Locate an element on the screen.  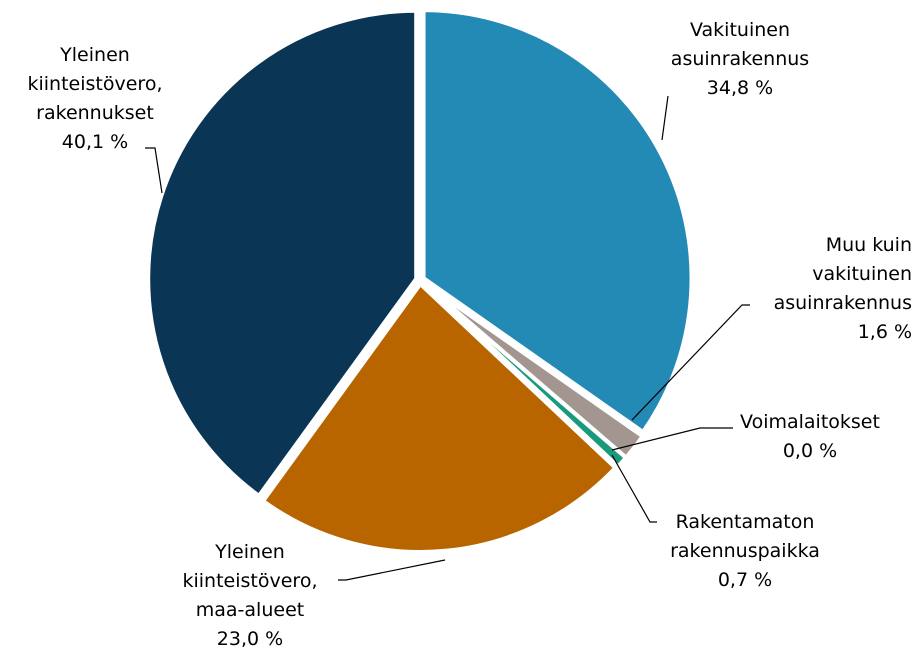
slice-label: Yleinen kiinteistövero, rakennukset 40,1 % is located at coordinates (95, 98).